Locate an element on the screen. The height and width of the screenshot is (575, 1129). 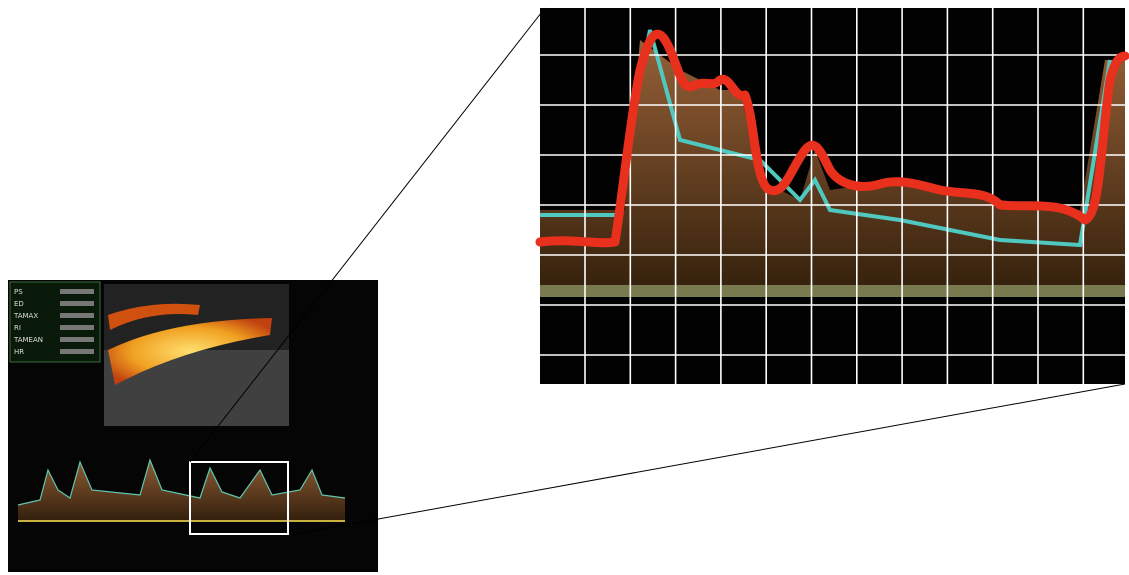
measurement-label: PS is located at coordinates (18, 292).